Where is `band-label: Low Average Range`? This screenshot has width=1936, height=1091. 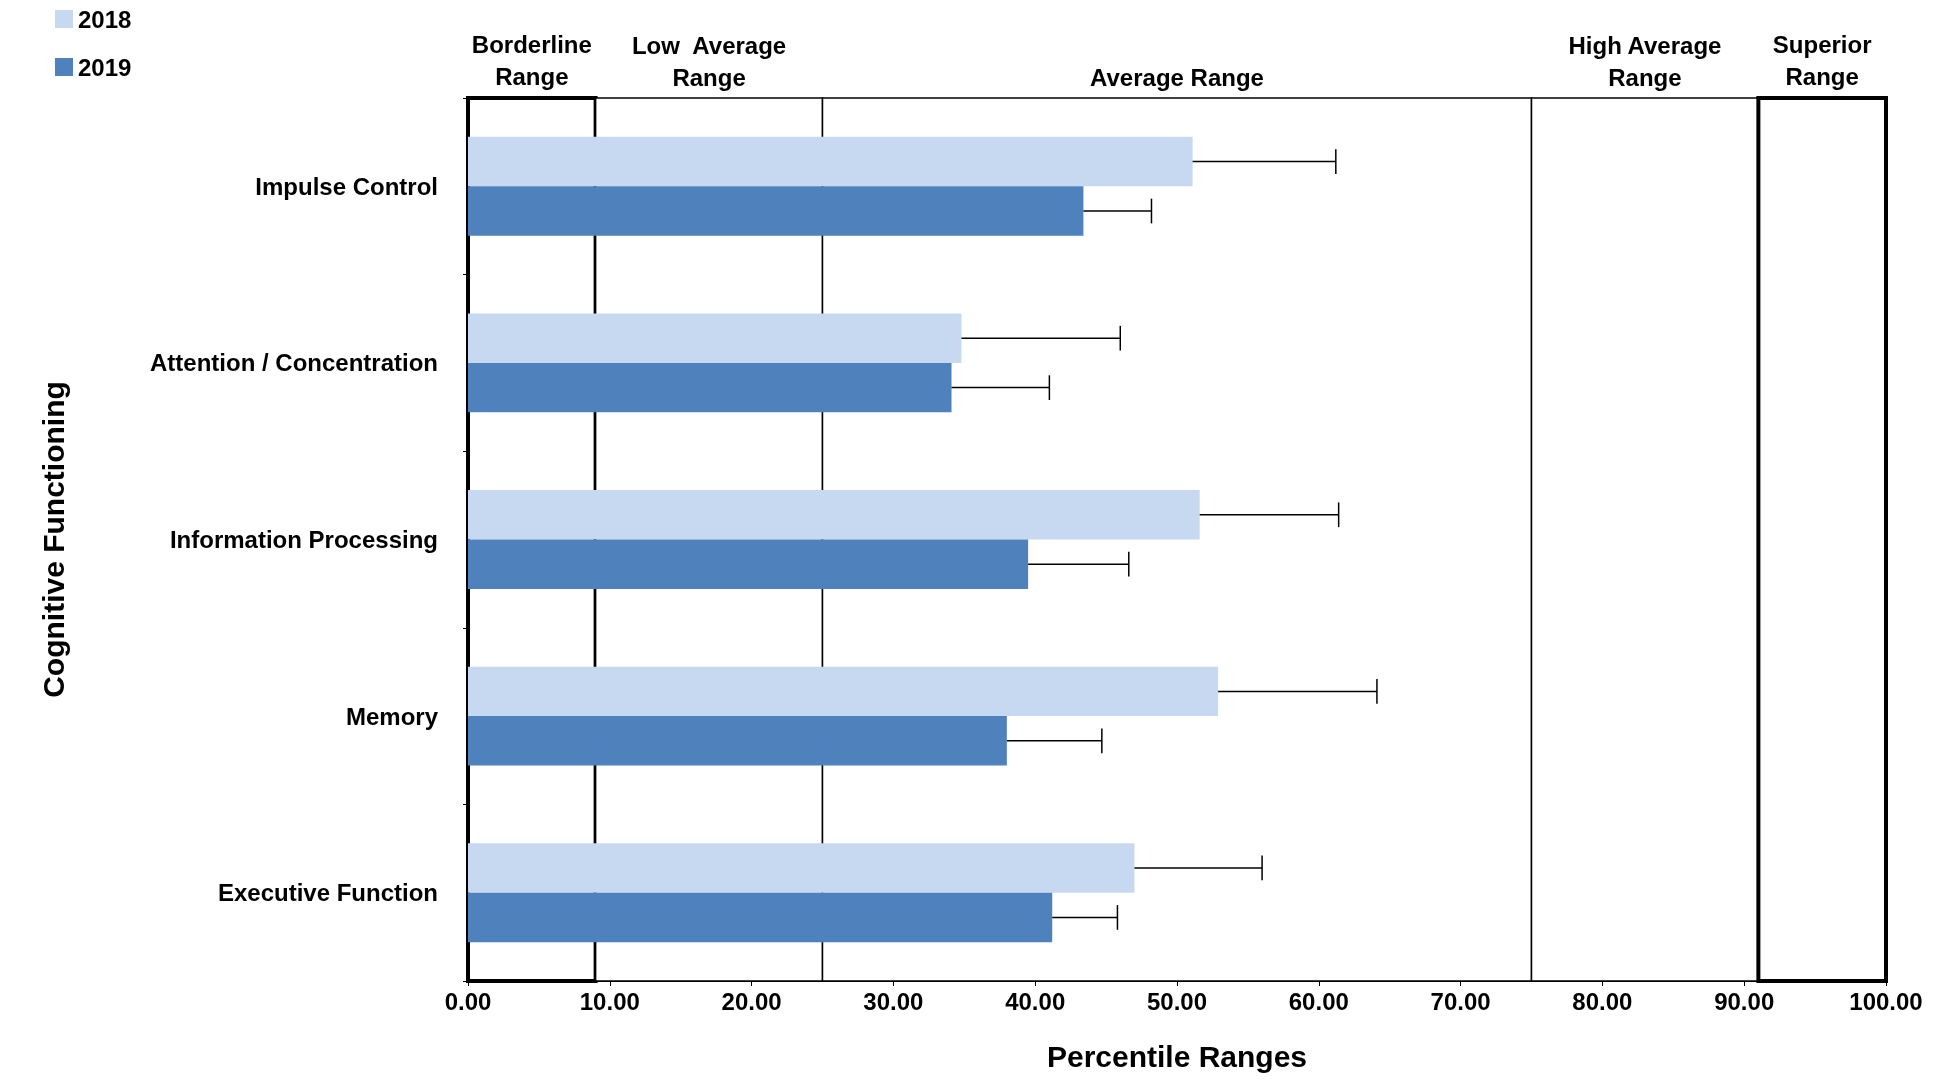 band-label: Low Average Range is located at coordinates (709, 61).